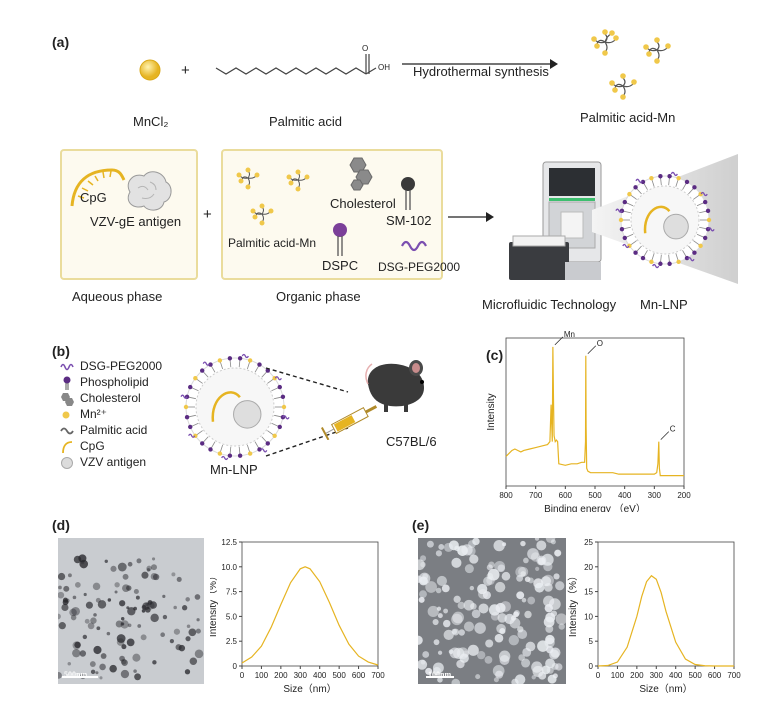  I want to click on dspc-label: DSPC, so click(340, 265).